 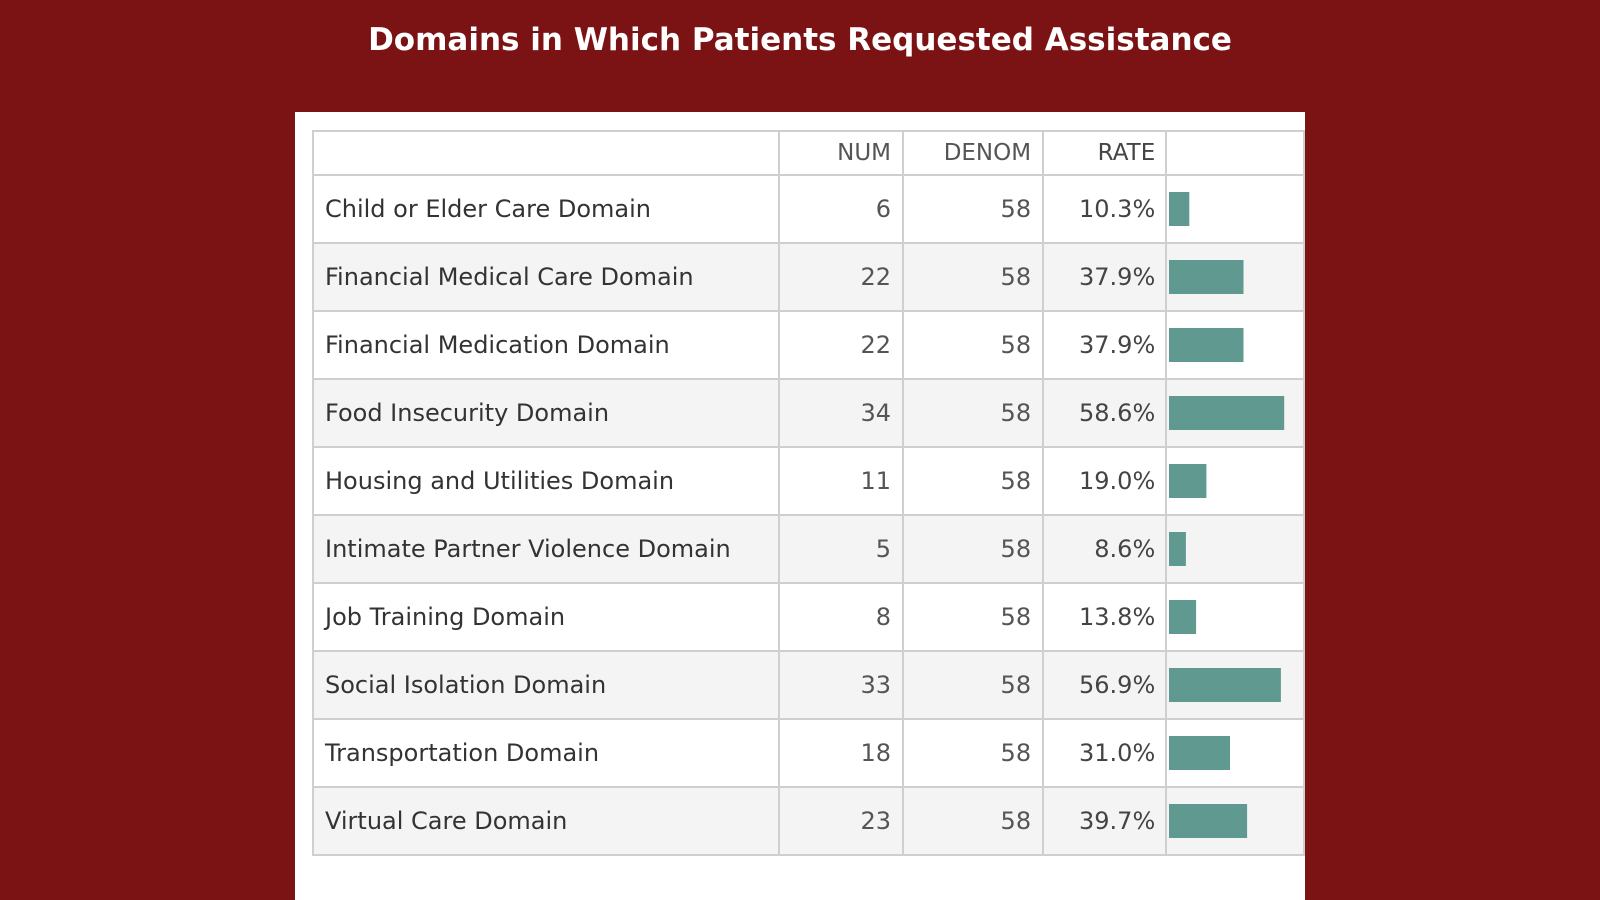 I want to click on header-num: NUM, so click(x=841, y=153).